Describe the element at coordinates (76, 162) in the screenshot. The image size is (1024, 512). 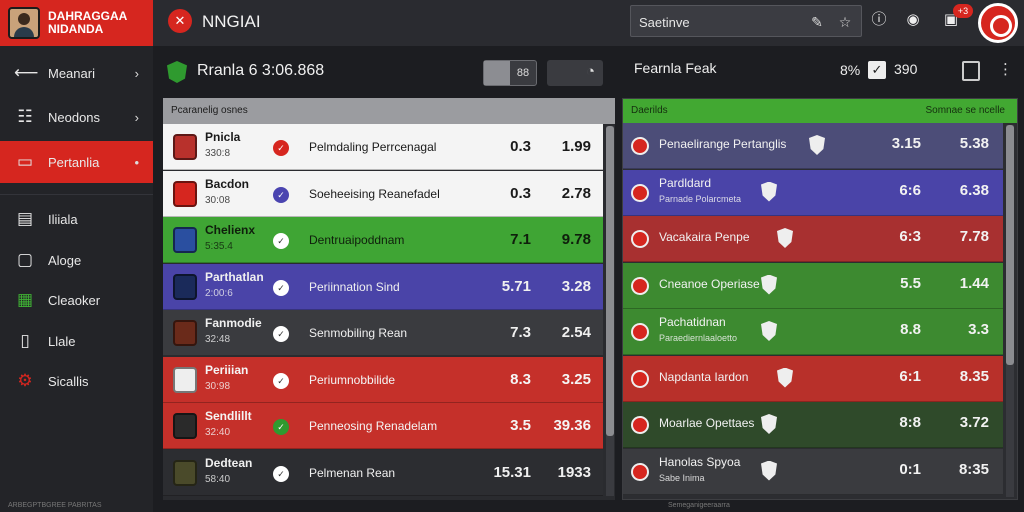
I see `sidebar-item-pertanlia: ▭ Pertanlia •` at that location.